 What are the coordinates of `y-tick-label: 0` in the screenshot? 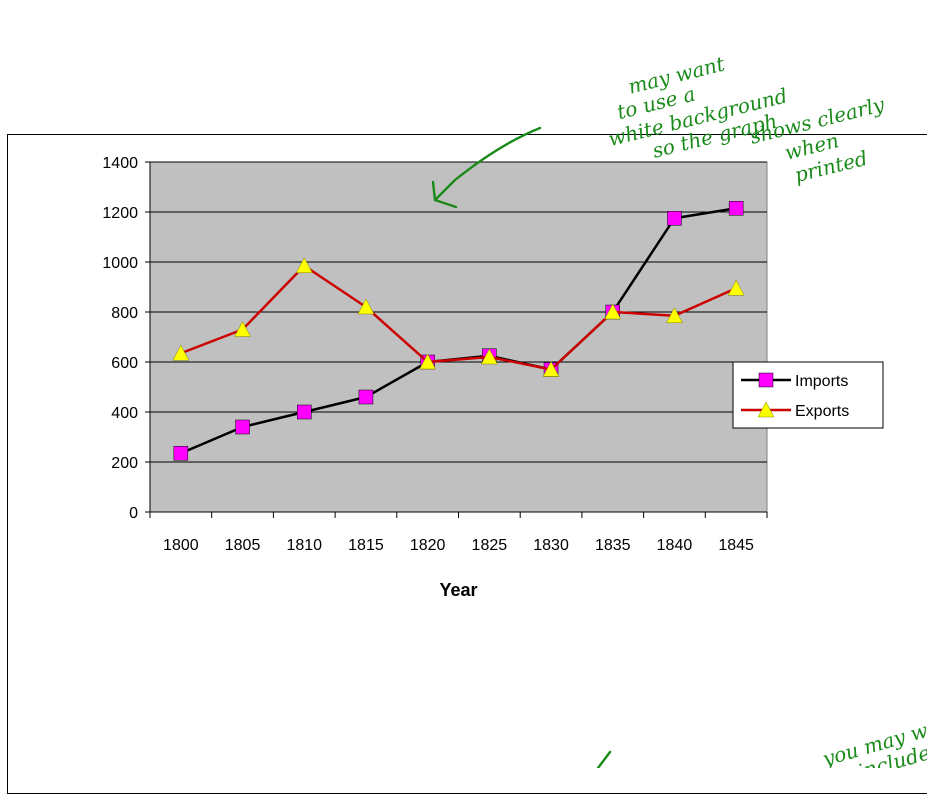 It's located at (133, 513).